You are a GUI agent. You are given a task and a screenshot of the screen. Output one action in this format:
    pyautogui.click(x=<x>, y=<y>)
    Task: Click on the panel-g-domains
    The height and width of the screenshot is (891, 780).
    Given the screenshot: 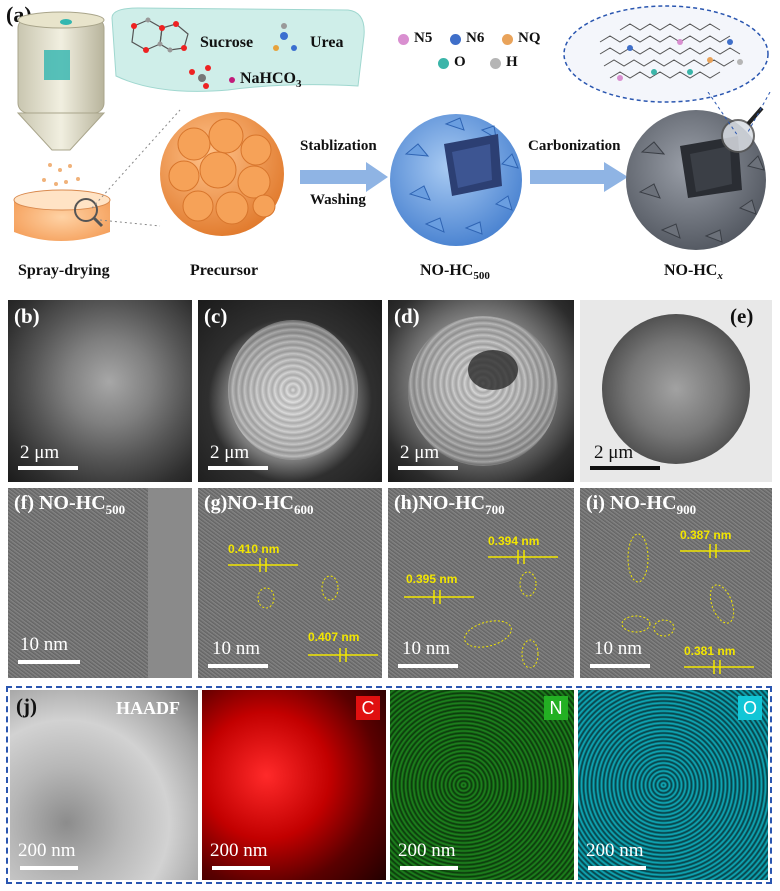 What is the action you would take?
    pyautogui.click(x=298, y=592)
    